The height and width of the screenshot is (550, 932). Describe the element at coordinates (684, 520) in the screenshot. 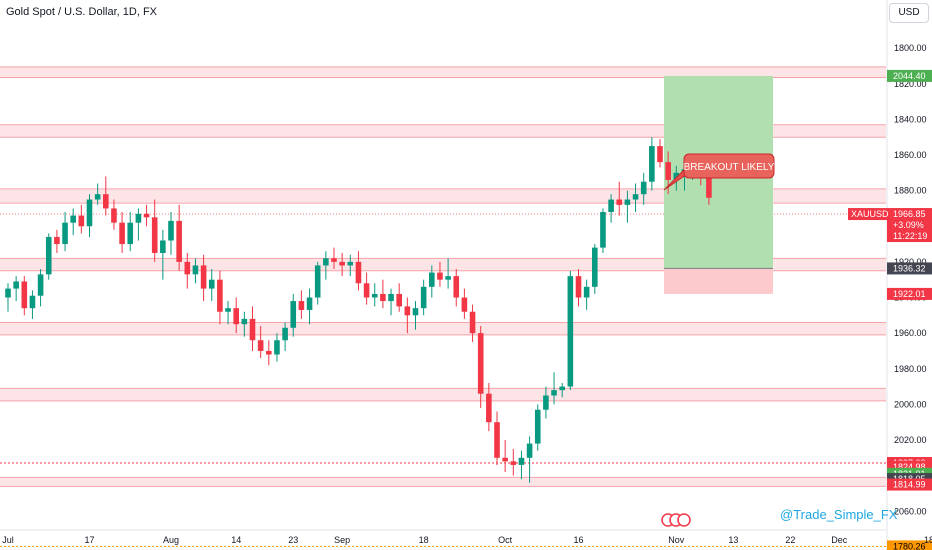

I see `event-marker-icon` at that location.